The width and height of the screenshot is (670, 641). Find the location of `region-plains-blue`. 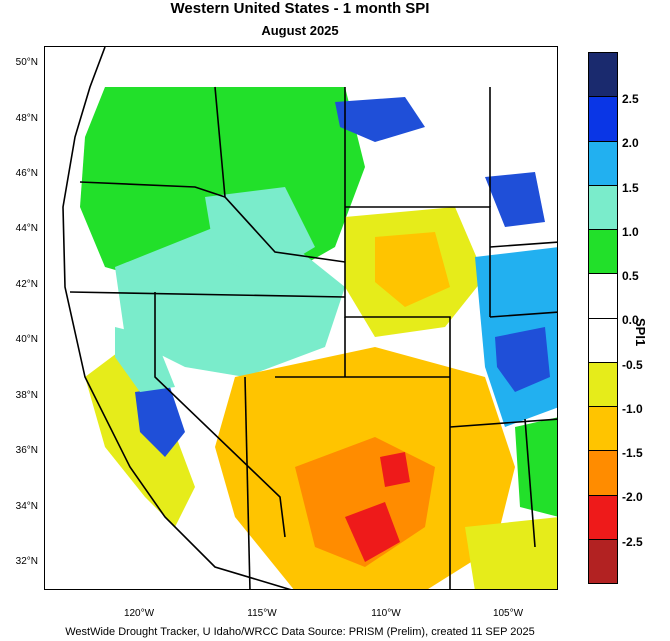

region-plains-blue is located at coordinates (522, 359).